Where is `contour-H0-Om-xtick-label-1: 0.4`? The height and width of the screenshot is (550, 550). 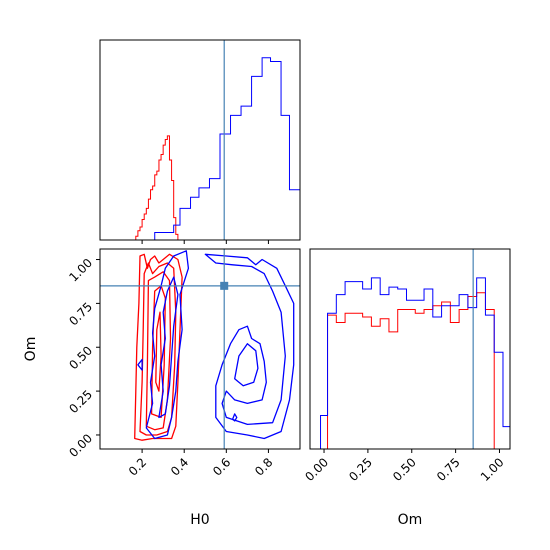 contour-H0-Om-xtick-label-1: 0.4 is located at coordinates (179, 466).